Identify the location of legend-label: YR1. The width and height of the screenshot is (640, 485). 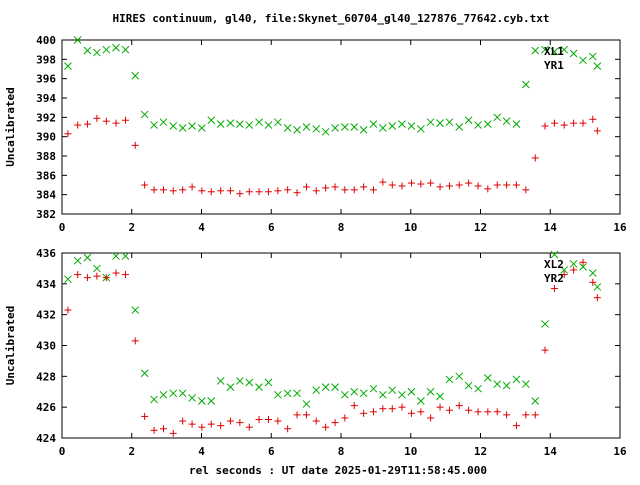
(554, 65).